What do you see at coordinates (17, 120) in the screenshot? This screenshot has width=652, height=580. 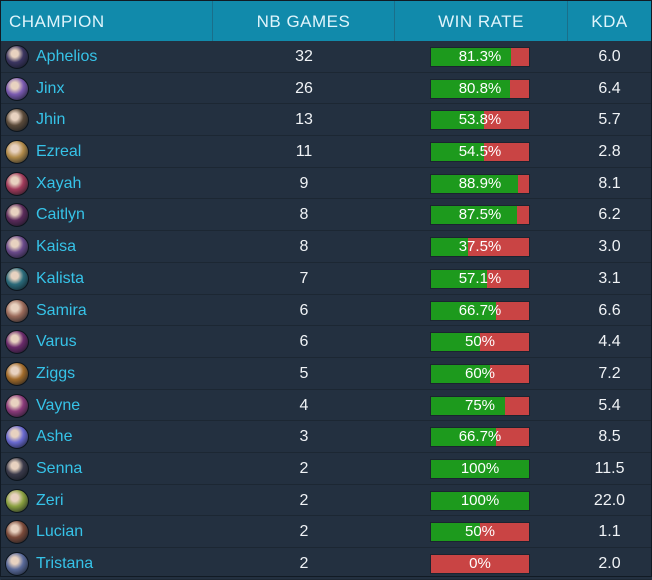 I see `jhin-portrait-icon` at bounding box center [17, 120].